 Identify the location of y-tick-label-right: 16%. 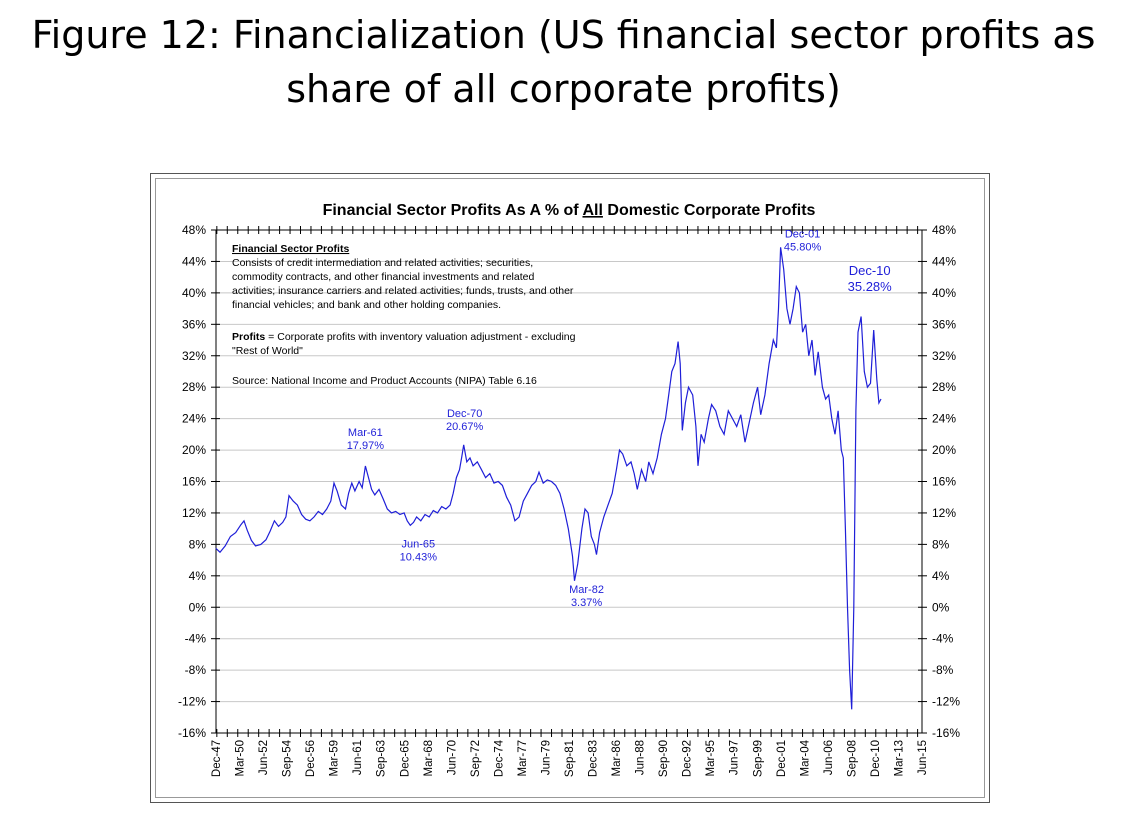
(944, 482).